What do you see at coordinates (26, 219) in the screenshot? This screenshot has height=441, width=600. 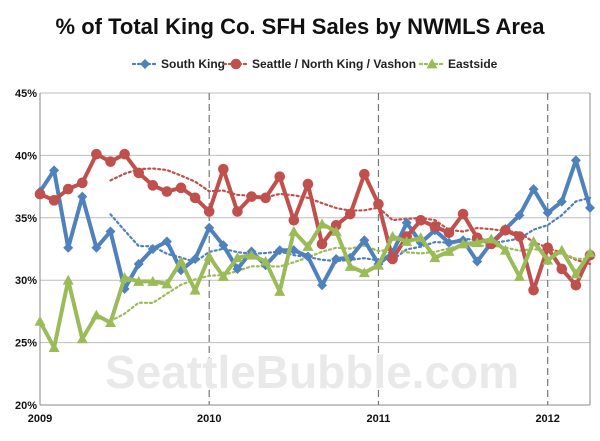 I see `y-tick-label: 35%` at bounding box center [26, 219].